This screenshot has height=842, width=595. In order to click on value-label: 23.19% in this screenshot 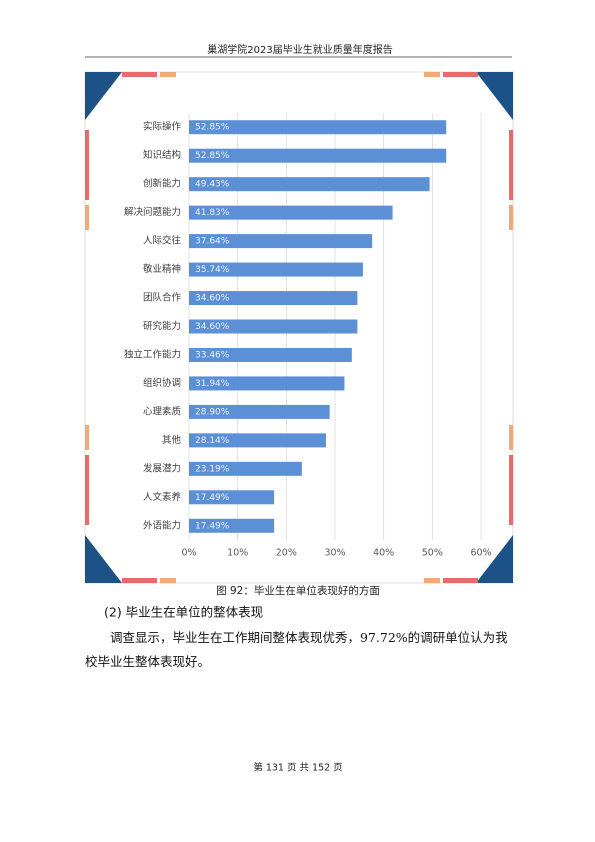, I will do `click(212, 469)`.